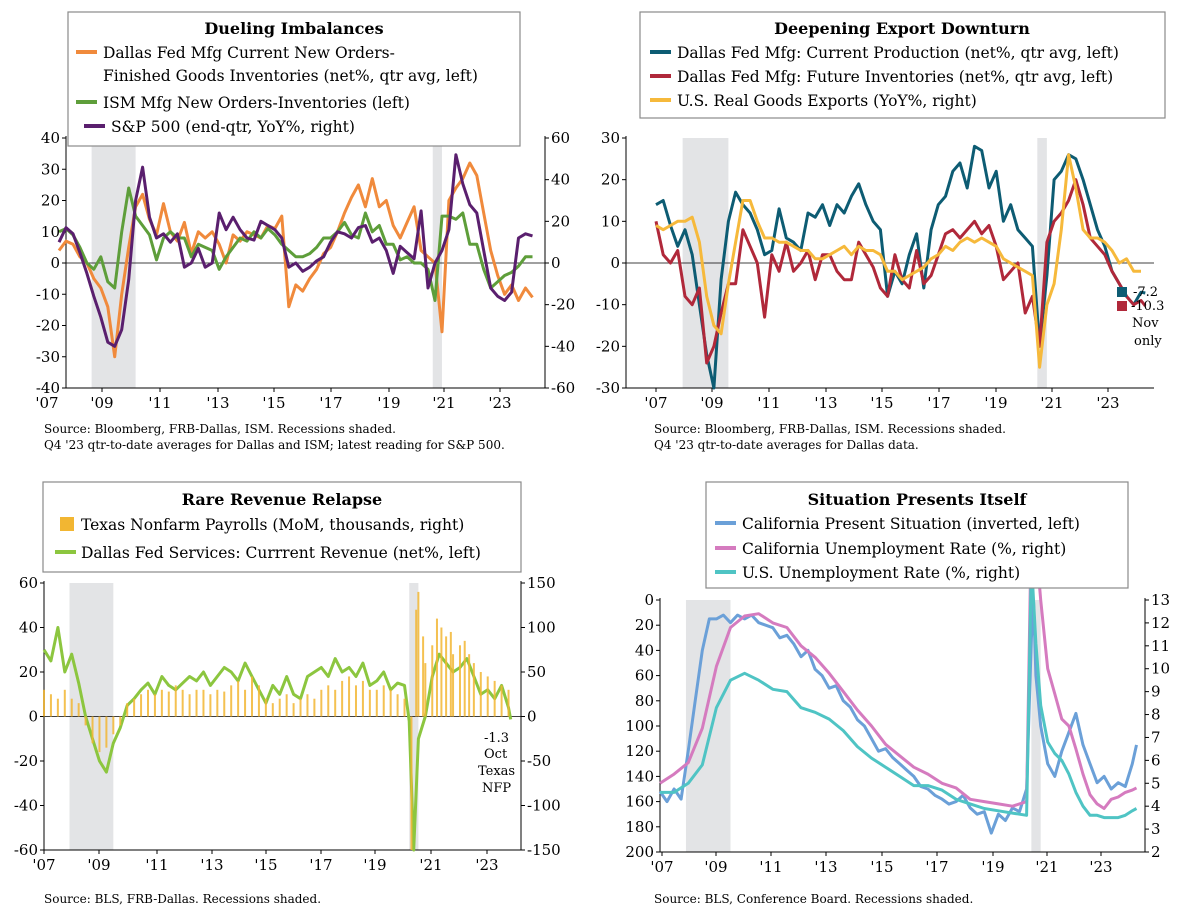  Describe the element at coordinates (48, 357) in the screenshot. I see `y-tick-label-left: -30` at that location.